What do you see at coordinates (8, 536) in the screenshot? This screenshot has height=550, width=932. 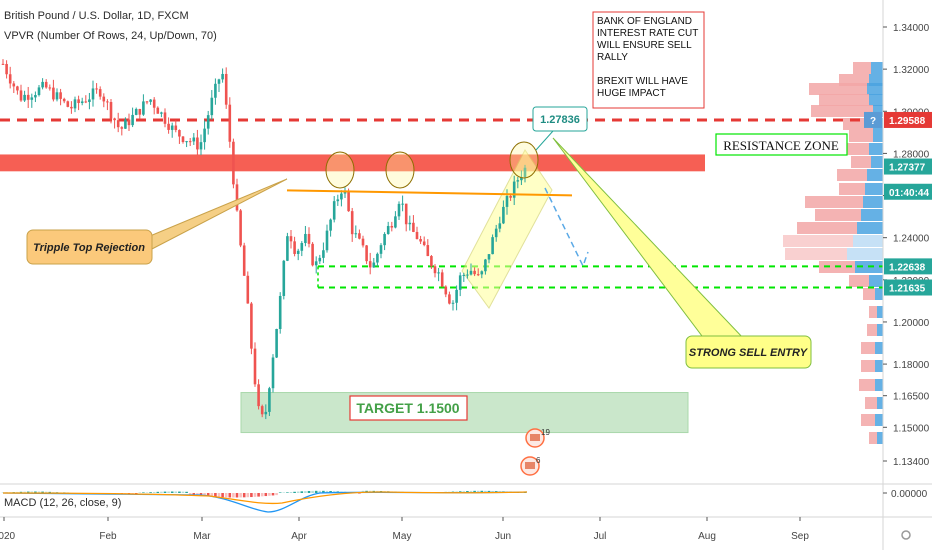 I see `time-tick-label: 2020` at bounding box center [8, 536].